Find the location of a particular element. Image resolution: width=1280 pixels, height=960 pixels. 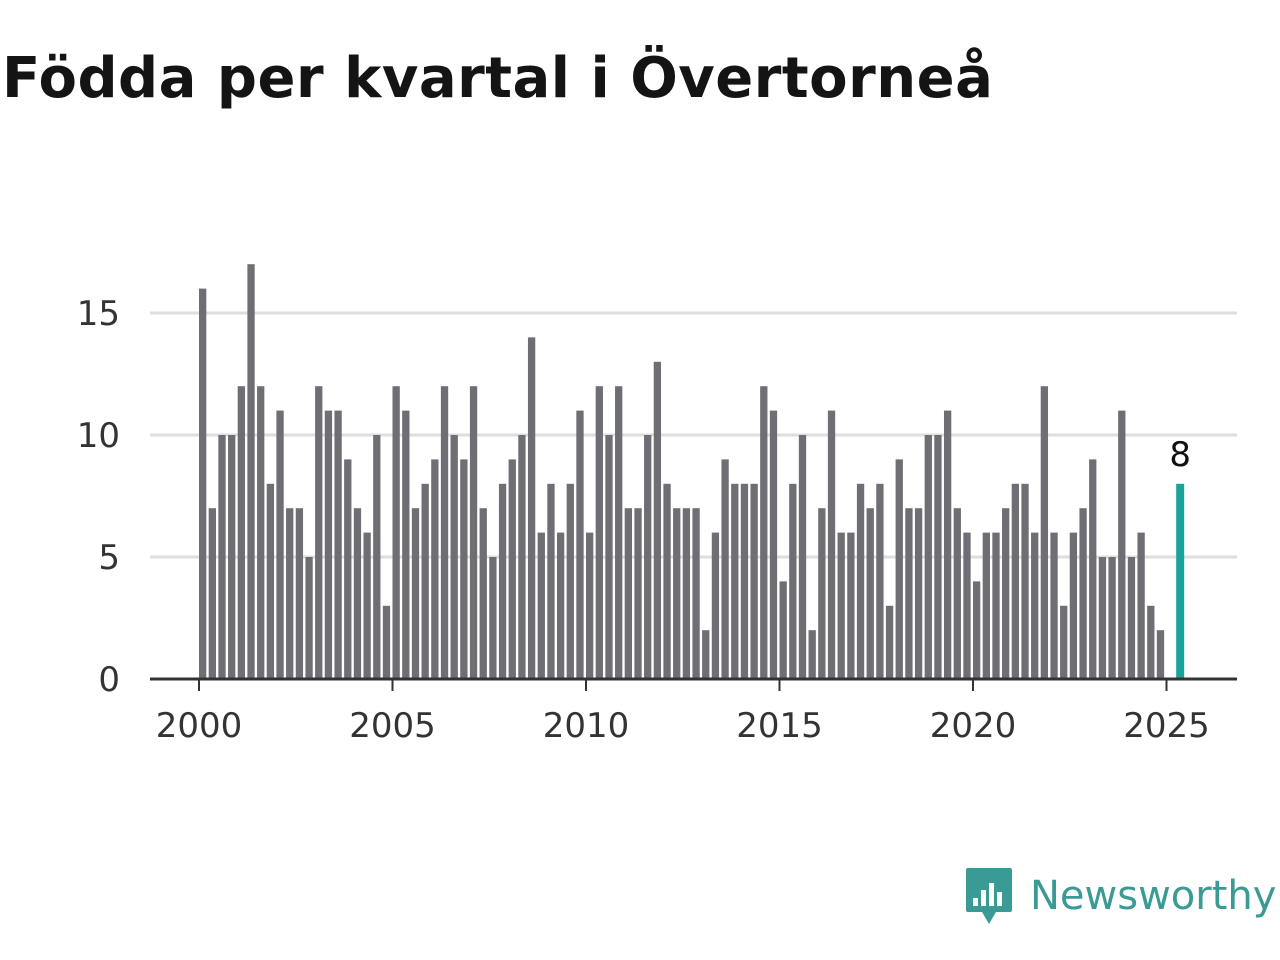

highlight-value-label: 8 is located at coordinates (1180, 455).